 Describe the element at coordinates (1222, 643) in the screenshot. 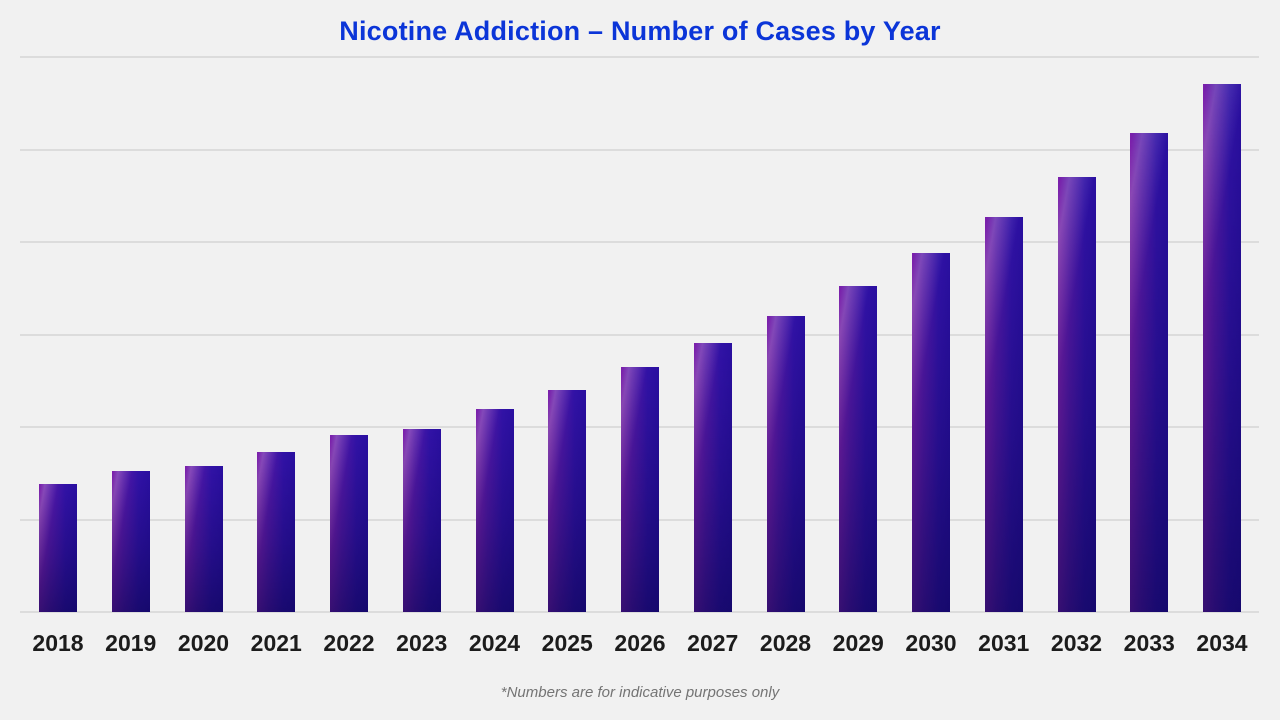

I see `x-tick-2034: 2034` at that location.